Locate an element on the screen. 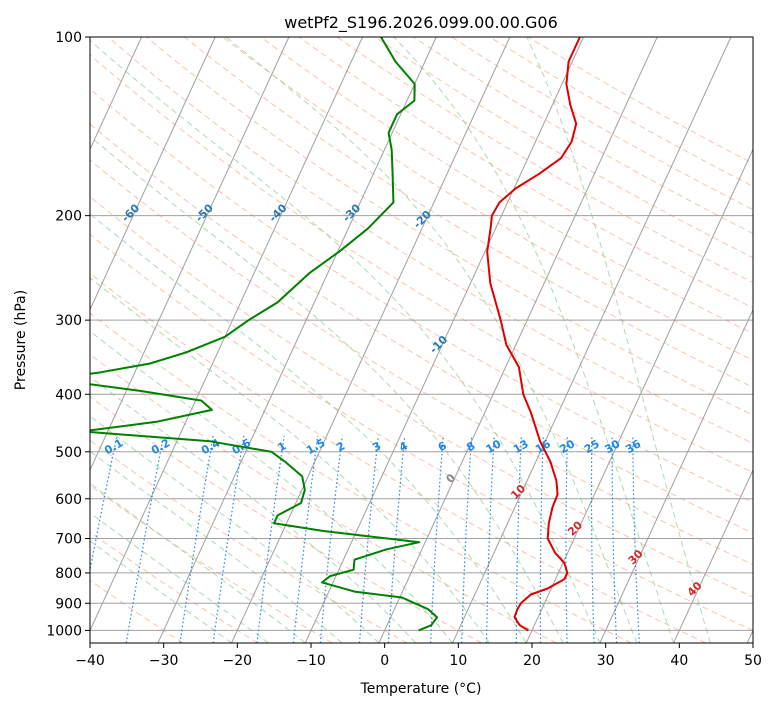 This screenshot has width=775, height=708. x-tick-label: 40 is located at coordinates (679, 661).